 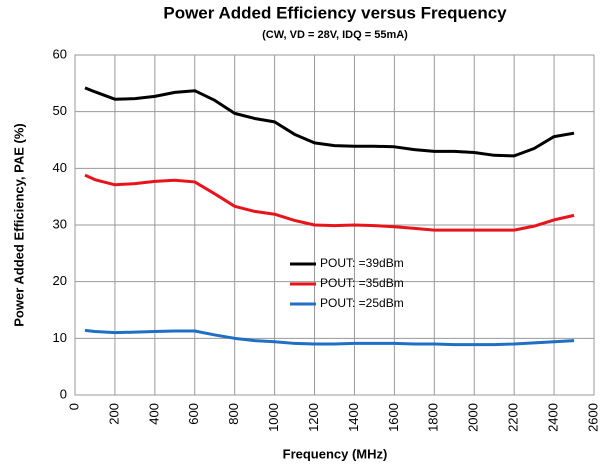 What do you see at coordinates (273, 417) in the screenshot?
I see `x-tick-label: 1000` at bounding box center [273, 417].